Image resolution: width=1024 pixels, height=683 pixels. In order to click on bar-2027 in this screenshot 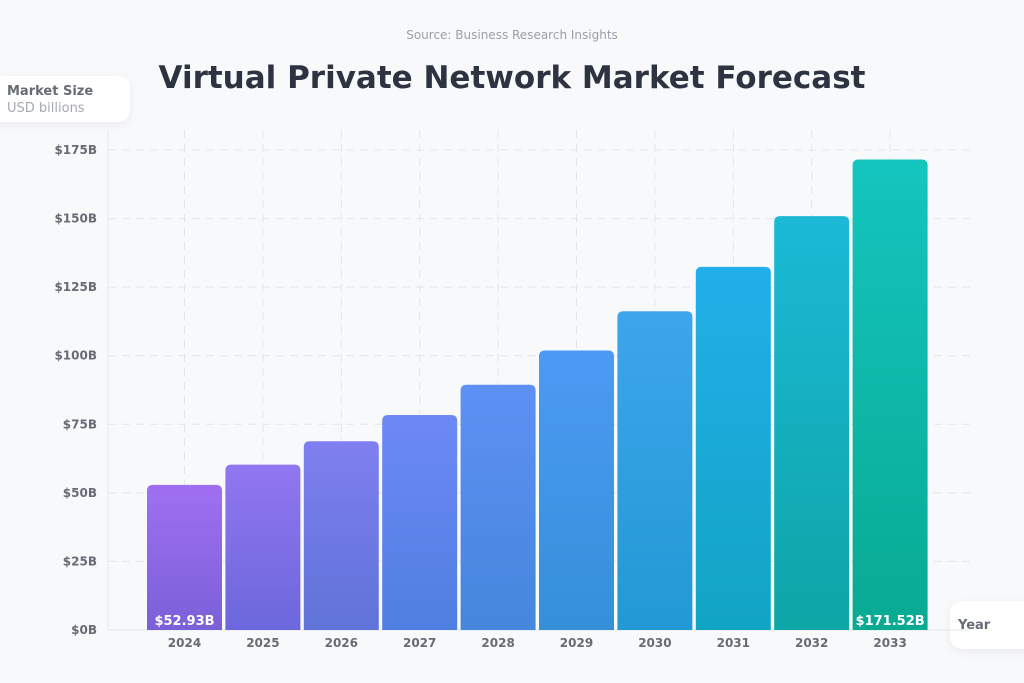, I will do `click(420, 522)`.